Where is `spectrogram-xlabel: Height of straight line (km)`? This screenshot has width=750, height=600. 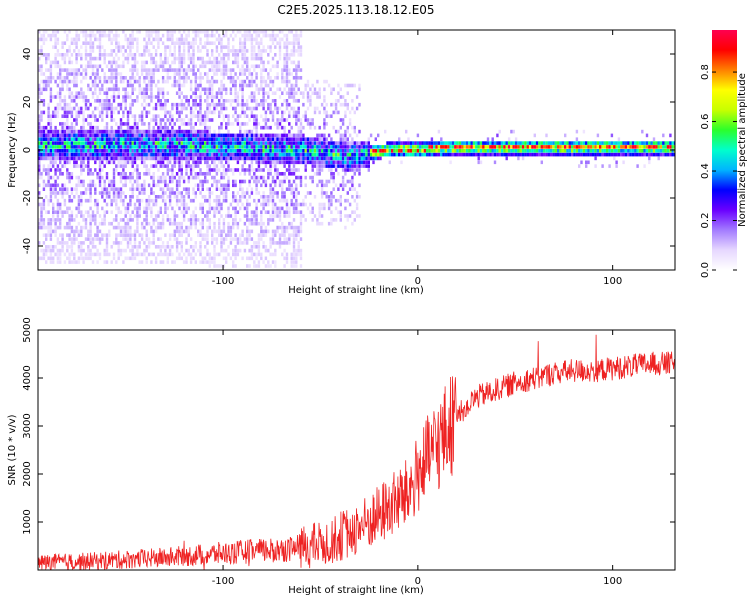 spectrogram-xlabel: Height of straight line (km) is located at coordinates (356, 290).